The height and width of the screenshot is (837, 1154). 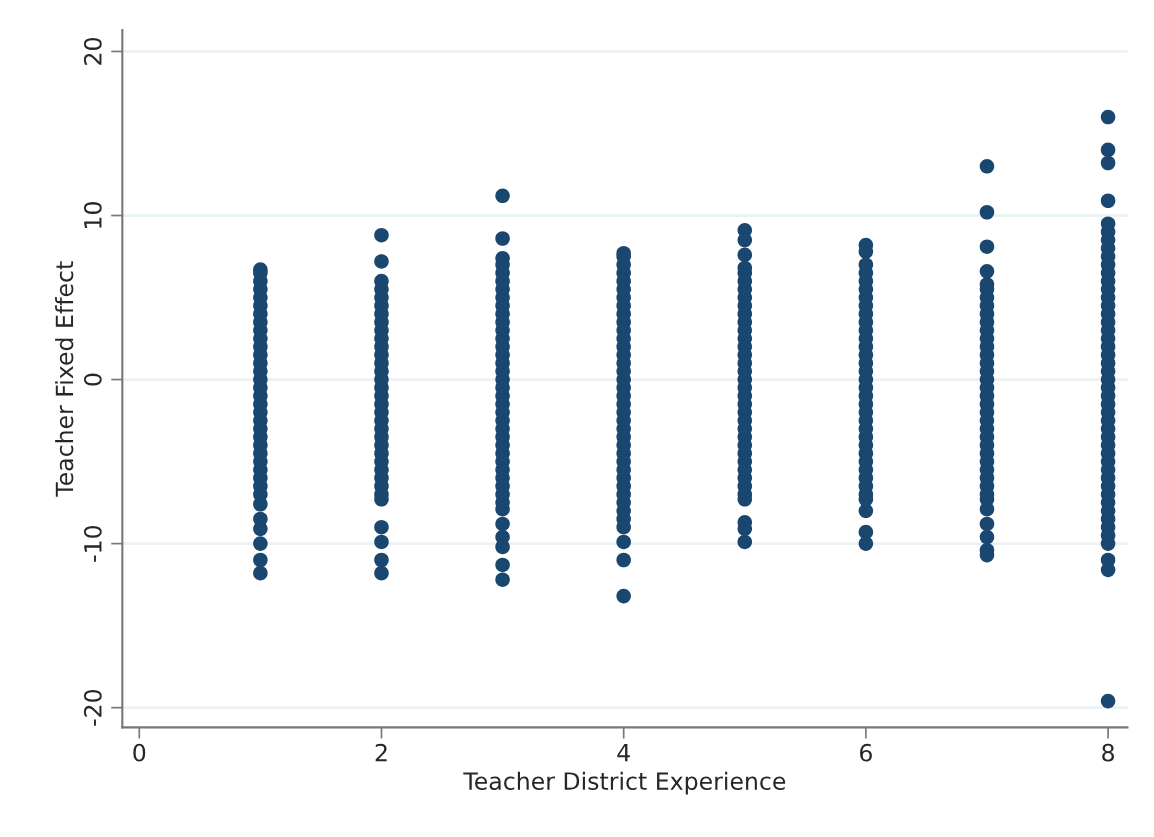 I want to click on x-tick-label: 6, so click(x=866, y=752).